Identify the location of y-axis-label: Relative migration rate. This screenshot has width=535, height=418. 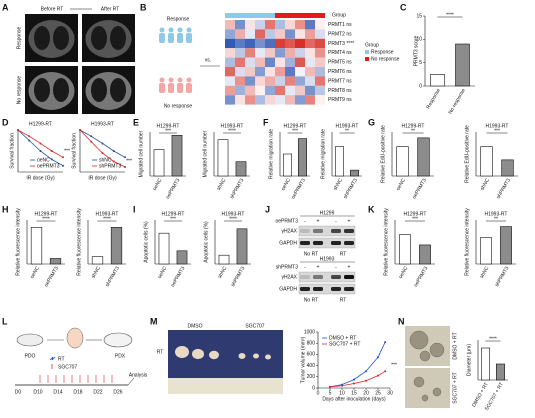
(271, 154).